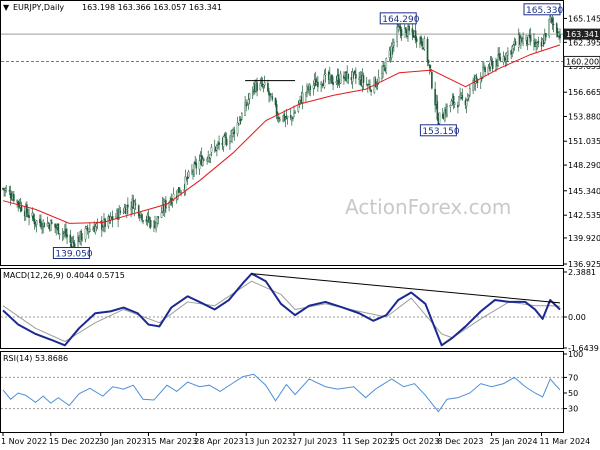 The height and width of the screenshot is (450, 600). Describe the element at coordinates (6, 7) in the screenshot. I see `collapse-triangle-icon: ▼` at that location.